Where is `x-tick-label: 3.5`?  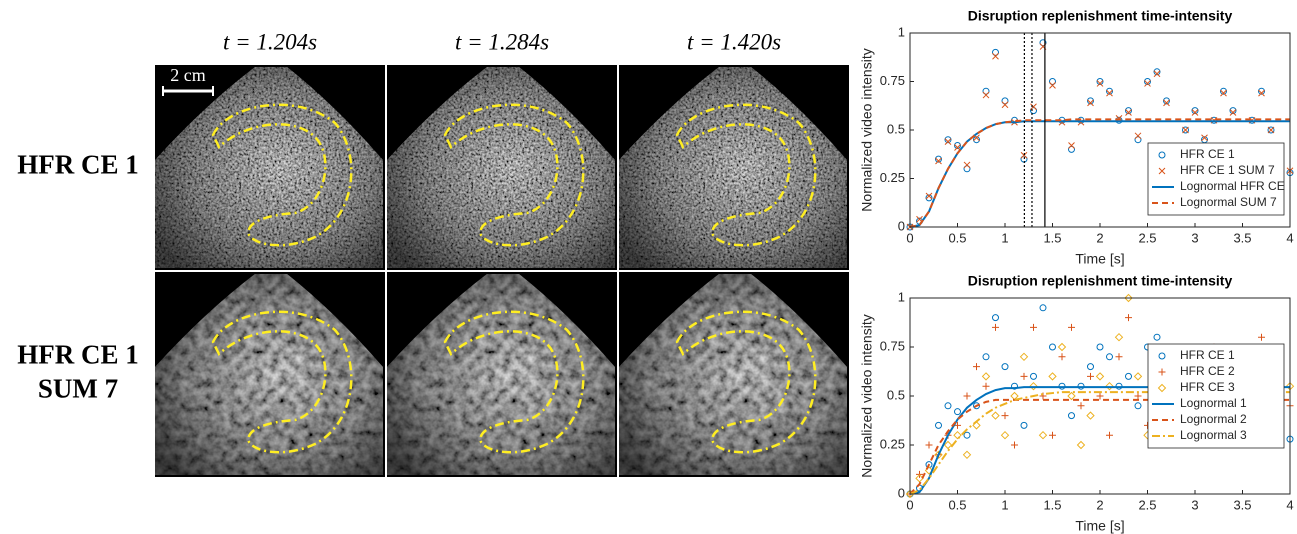
x-tick-label: 3.5 is located at coordinates (1242, 504).